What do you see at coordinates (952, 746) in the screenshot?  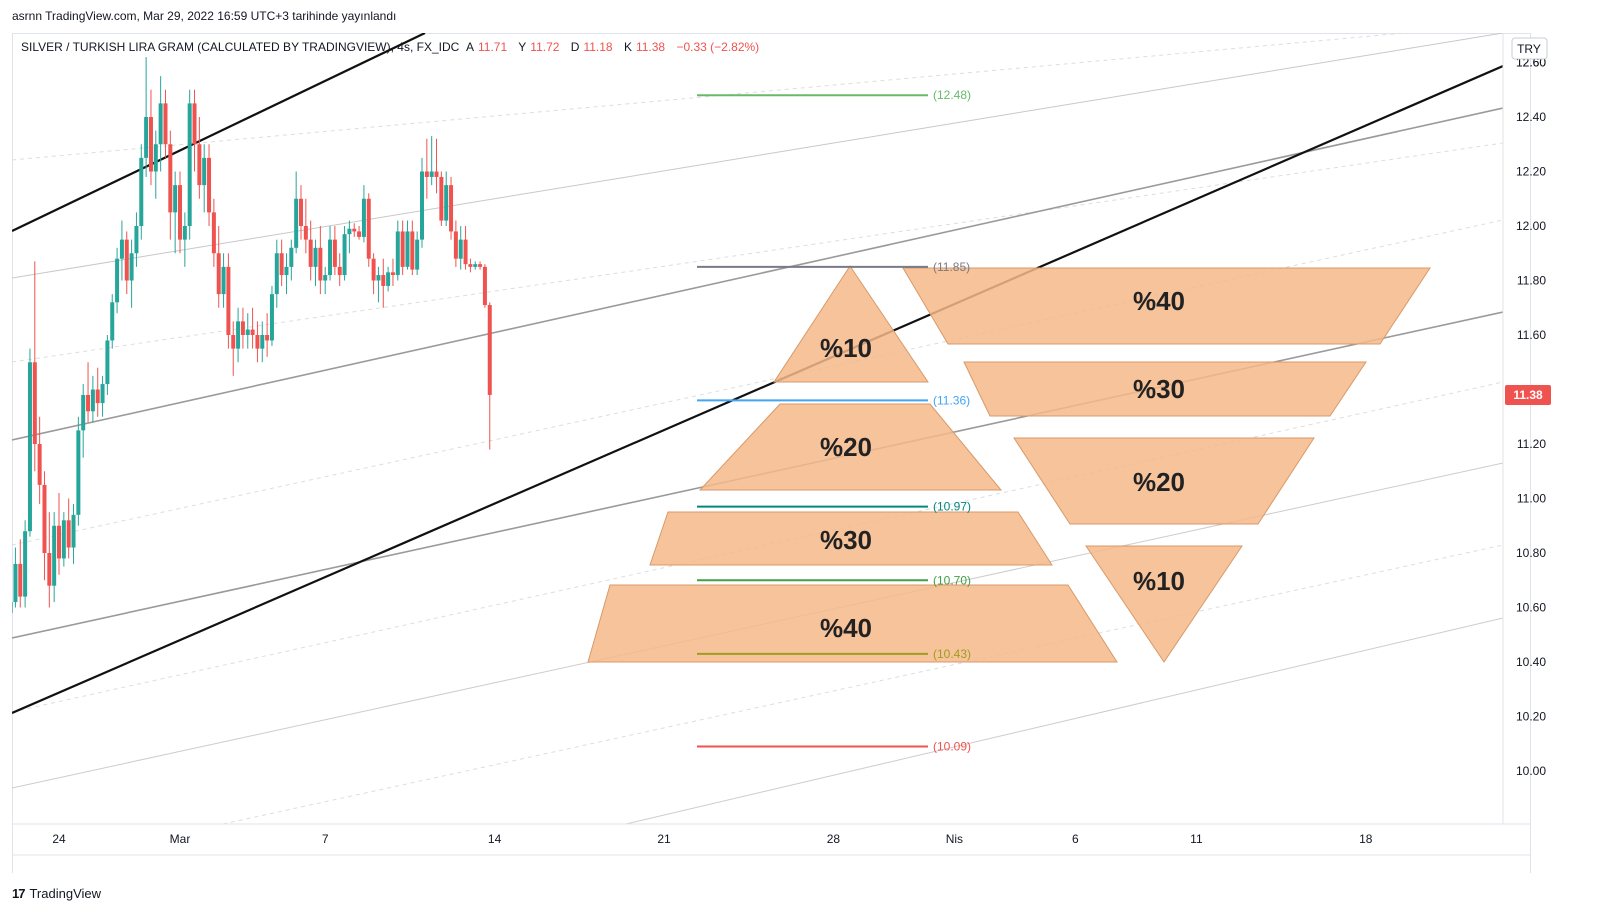 I see `level-label: (10.09)` at bounding box center [952, 746].